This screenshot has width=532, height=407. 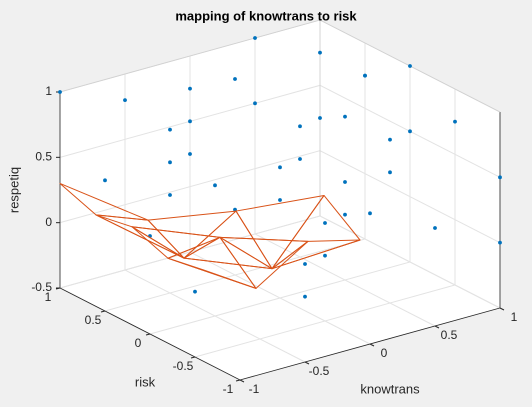 I want to click on y-axis-label: risk, so click(x=145, y=381).